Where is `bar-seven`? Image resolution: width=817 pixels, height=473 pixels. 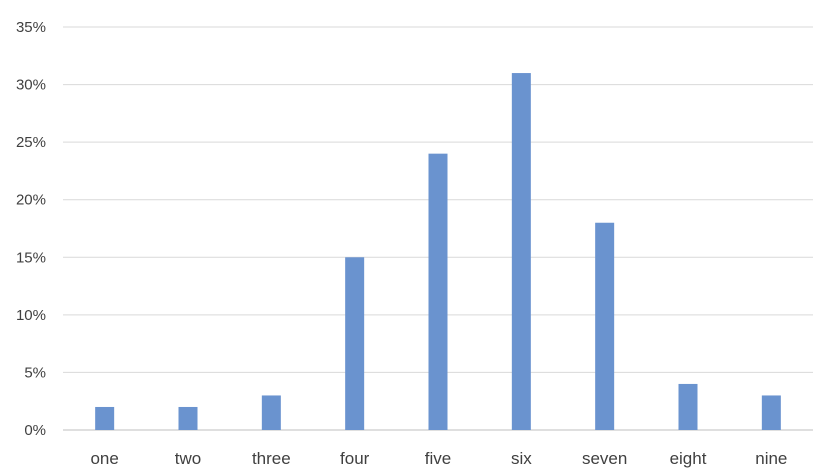
bar-seven is located at coordinates (605, 326).